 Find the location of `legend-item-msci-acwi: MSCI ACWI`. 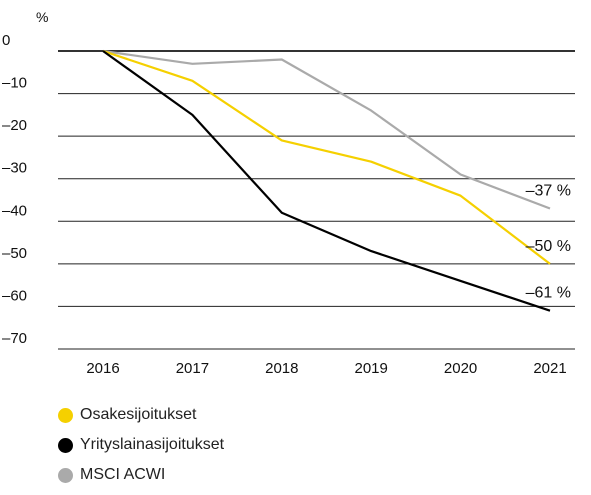

legend-item-msci-acwi: MSCI ACWI is located at coordinates (141, 475).